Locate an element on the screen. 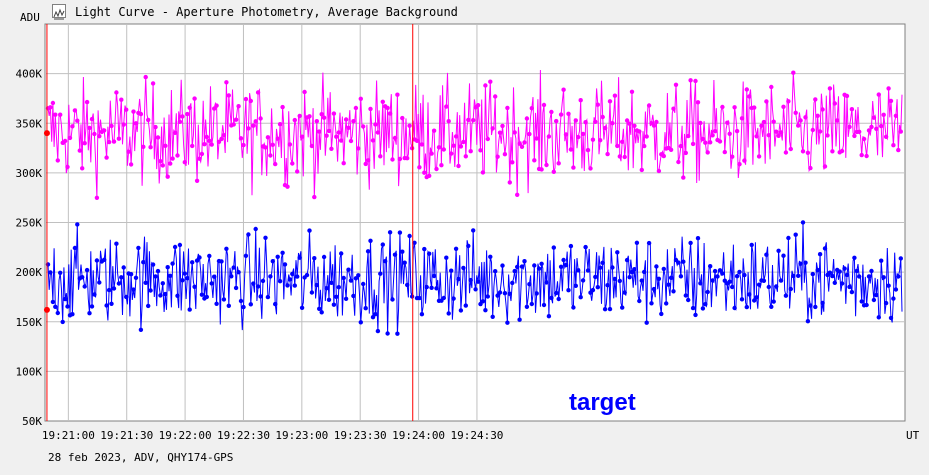  light-curve-icon is located at coordinates (59, 12).